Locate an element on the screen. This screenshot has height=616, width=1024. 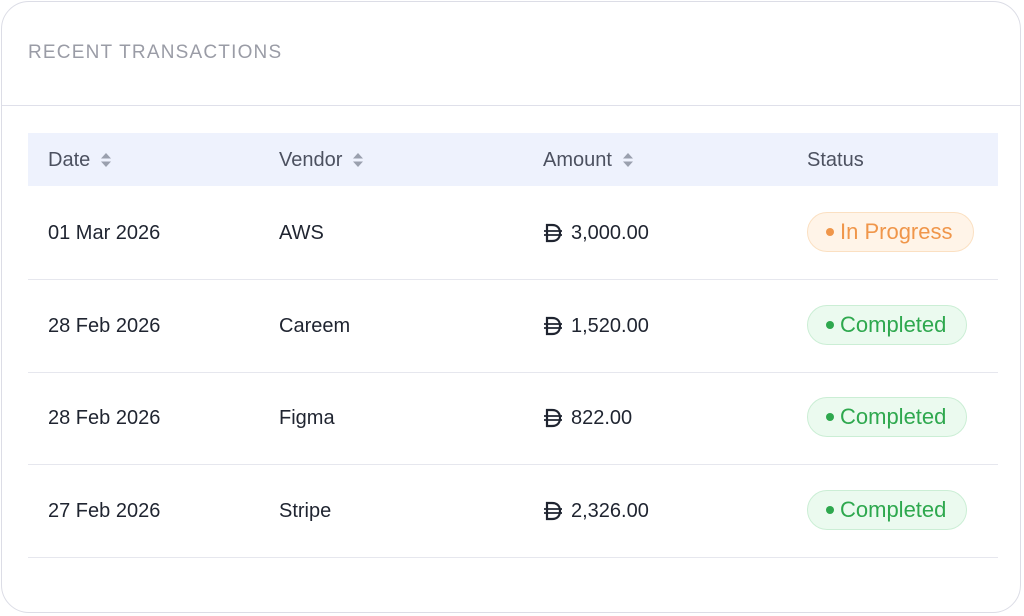
table-row: 28 Feb 2026 Careem 1,520.00 Completed is located at coordinates (513, 326).